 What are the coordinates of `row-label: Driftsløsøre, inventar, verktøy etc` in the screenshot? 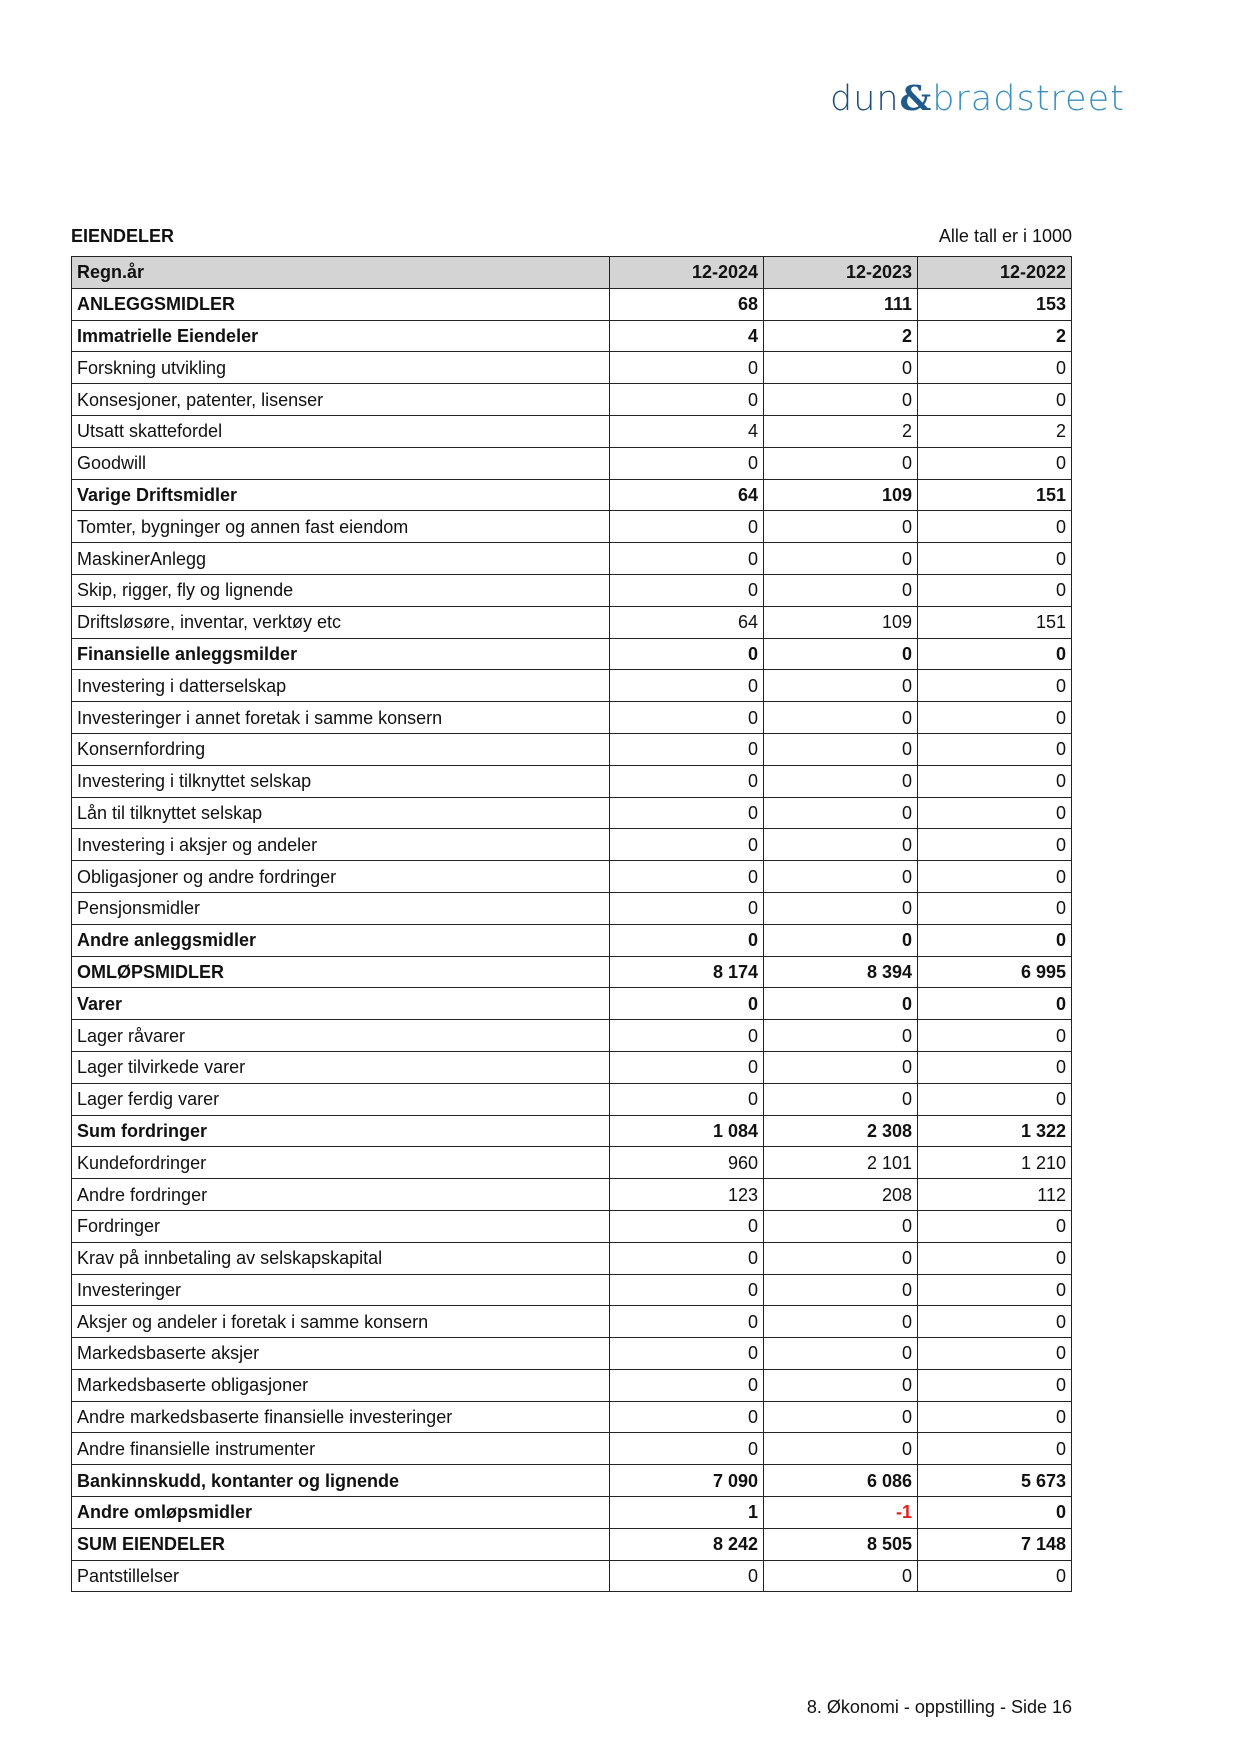 It's located at (340, 622).